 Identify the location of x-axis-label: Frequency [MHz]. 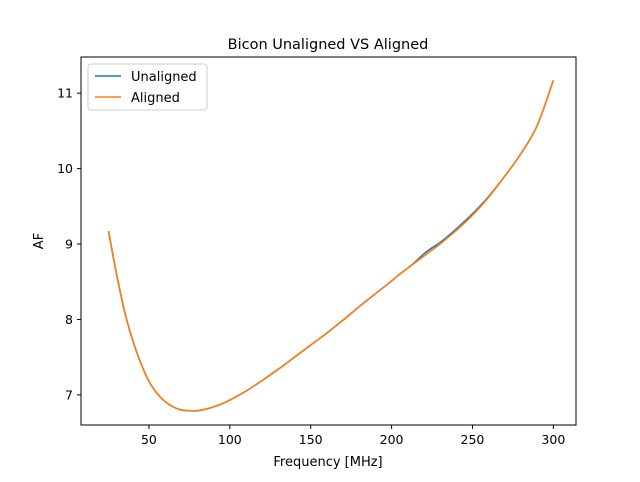
(327, 462).